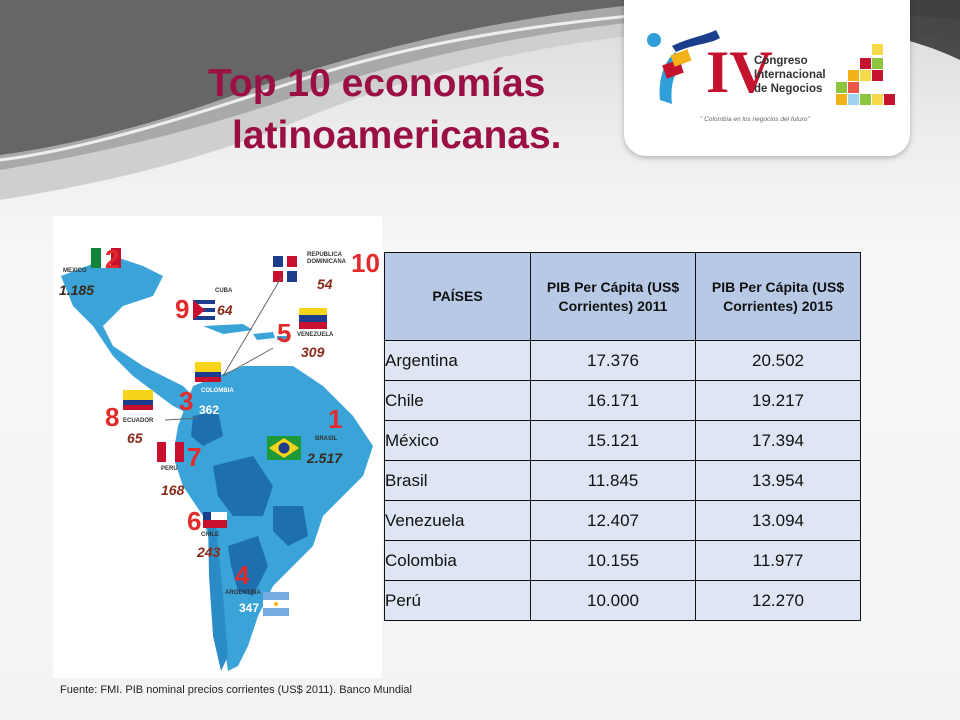  Describe the element at coordinates (182, 309) in the screenshot. I see `rank-cuba: 9` at that location.